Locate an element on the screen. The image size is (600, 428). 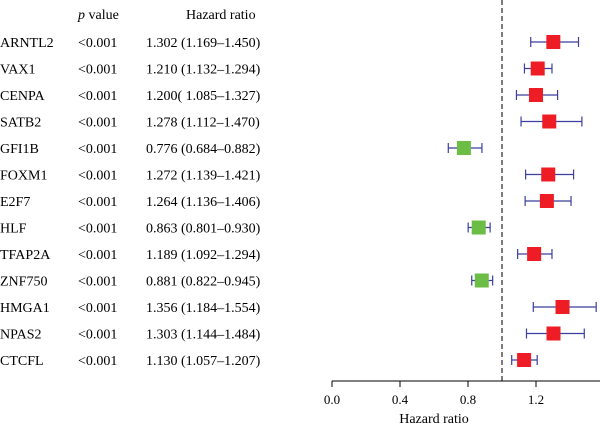
gene-label: TFAP2A is located at coordinates (25, 255).